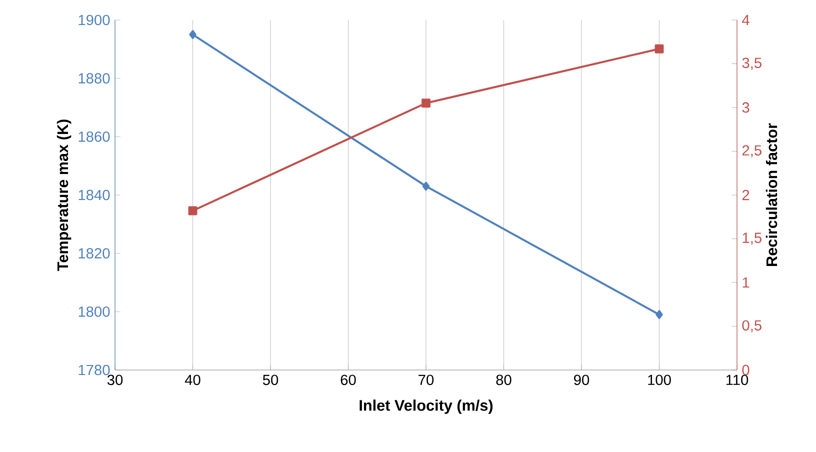 This screenshot has height=452, width=816. What do you see at coordinates (94, 370) in the screenshot?
I see `y-tick-label: 1780` at bounding box center [94, 370].